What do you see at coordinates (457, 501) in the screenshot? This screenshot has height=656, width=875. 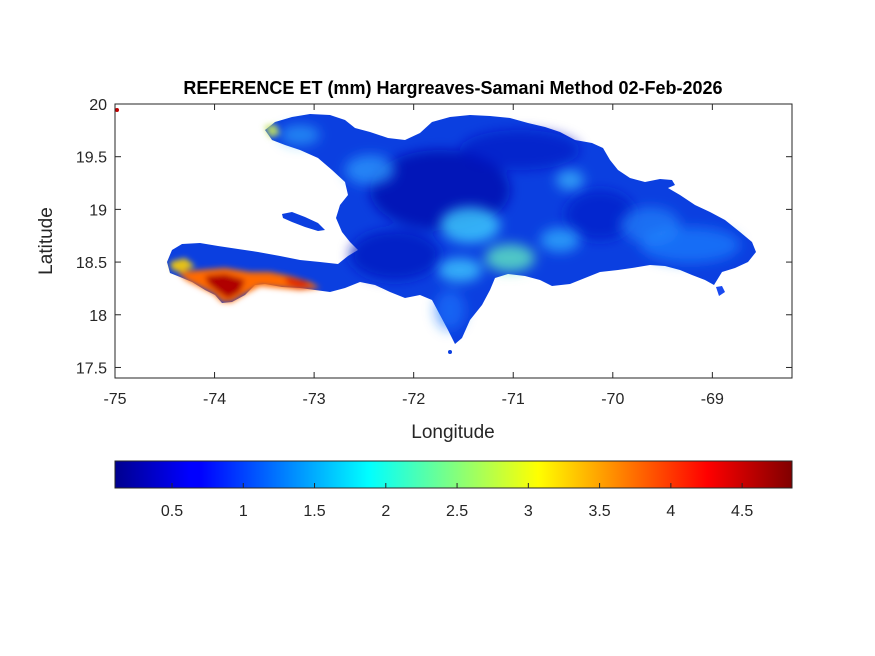 I see `colorbar-ticks: 0.5 1 1.5 2 2.5 3 3.5 4 4.5` at bounding box center [457, 501].